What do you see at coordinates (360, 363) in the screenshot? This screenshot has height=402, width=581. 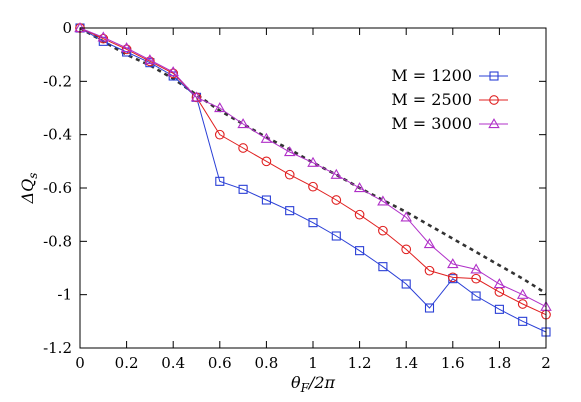 I see `x-tick-label: 1.2` at bounding box center [360, 363].